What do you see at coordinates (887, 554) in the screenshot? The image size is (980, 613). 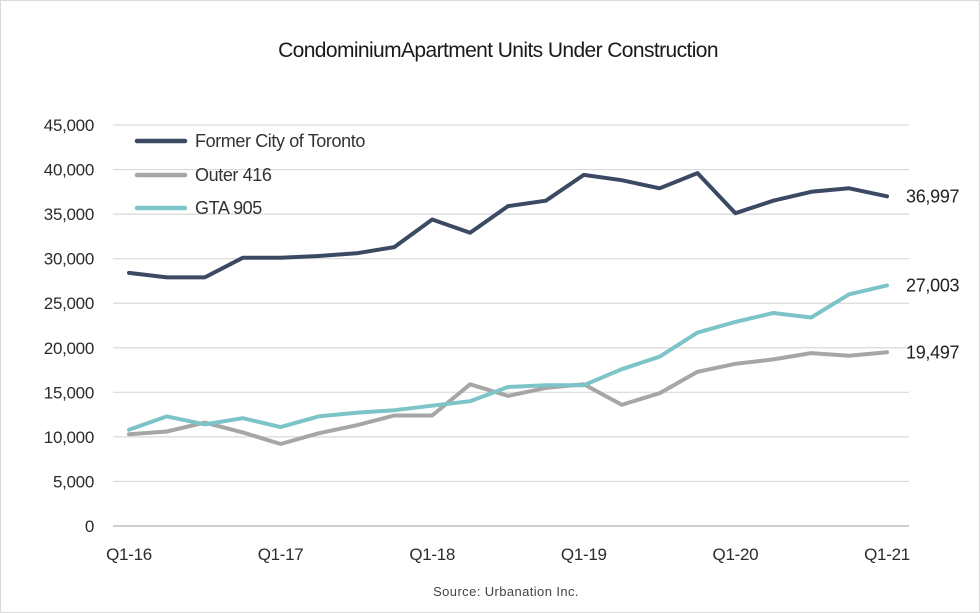 I see `x-tick-label: Q1-21` at bounding box center [887, 554].